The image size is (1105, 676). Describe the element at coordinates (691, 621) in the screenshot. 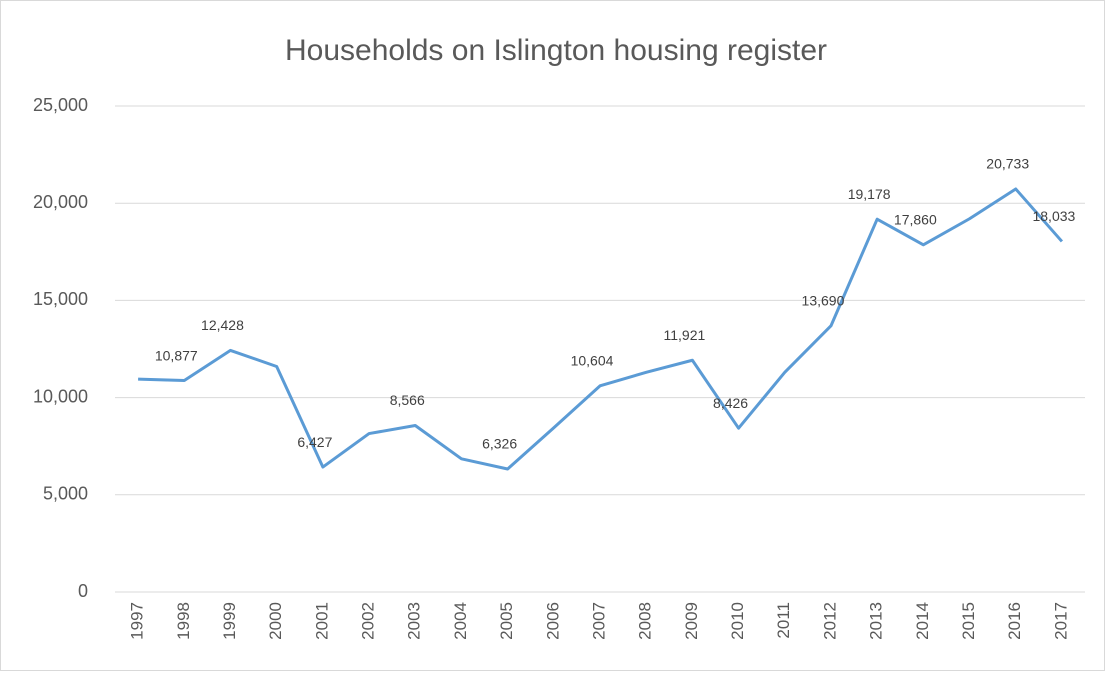

I see `x-tick-label: 2009` at that location.